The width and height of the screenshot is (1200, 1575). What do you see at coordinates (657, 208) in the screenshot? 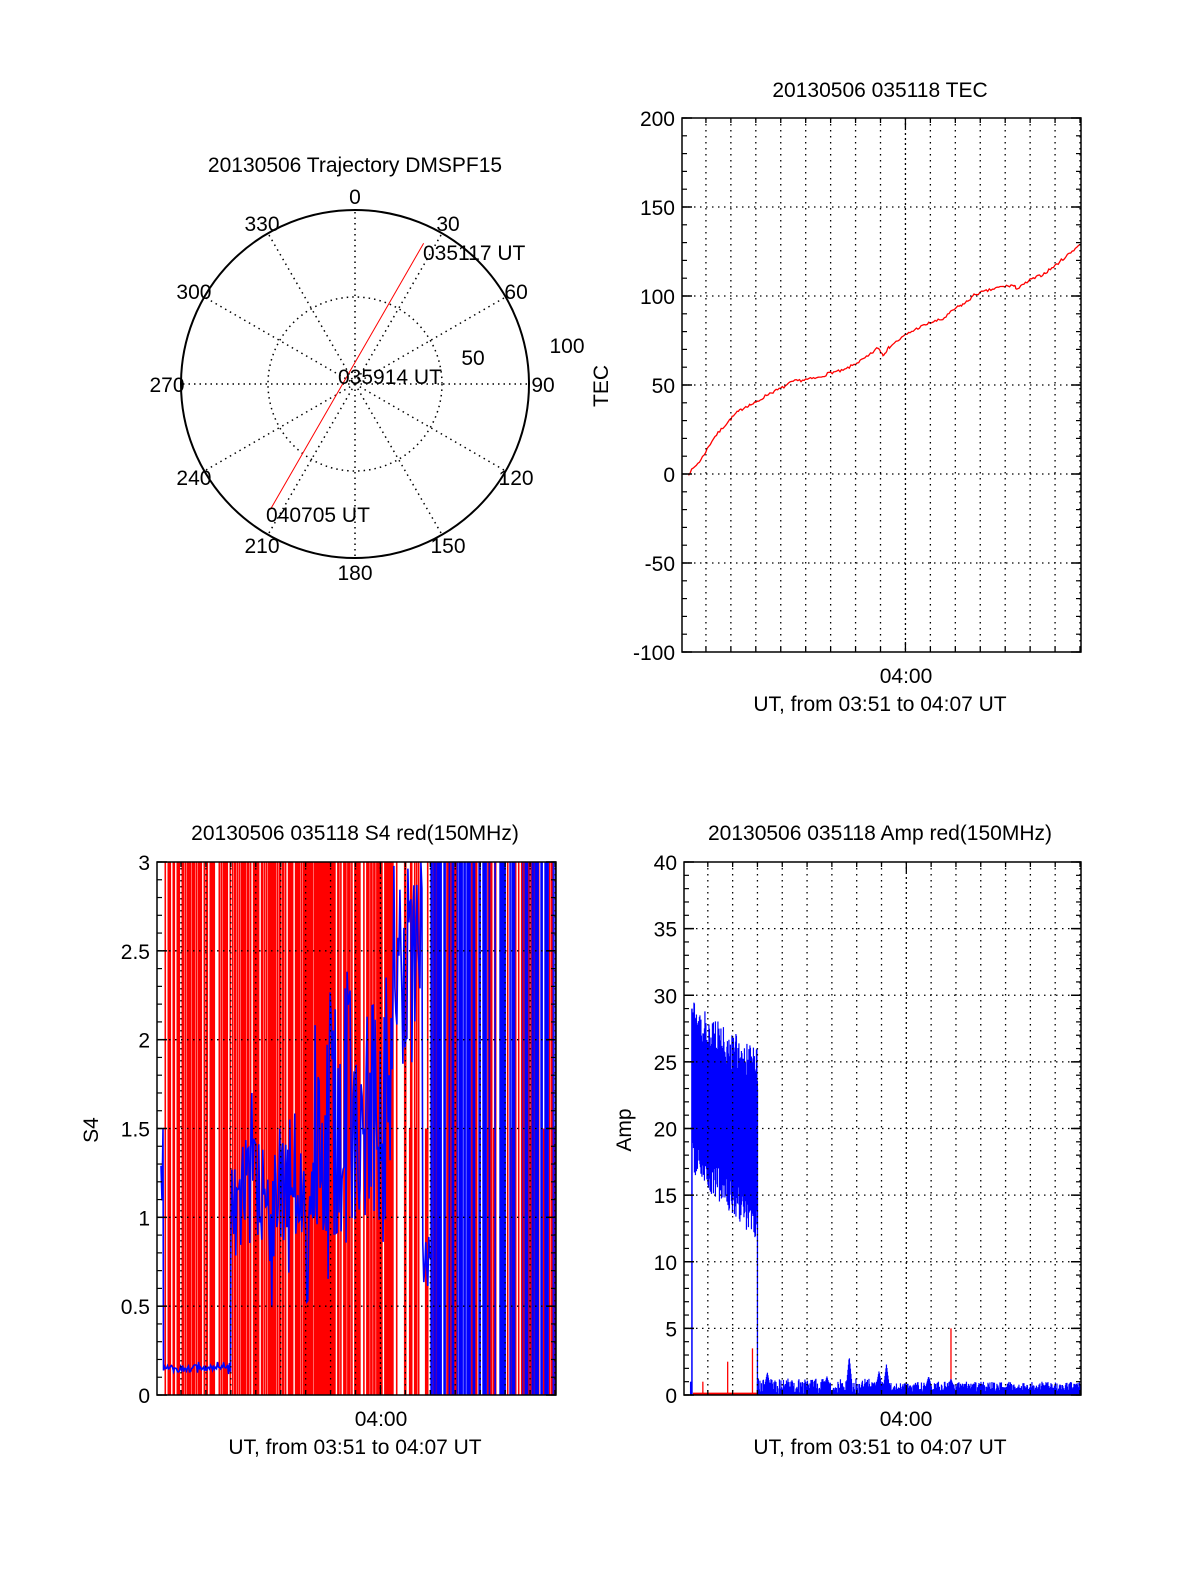
I see `y-tick-label: 150` at bounding box center [657, 208].